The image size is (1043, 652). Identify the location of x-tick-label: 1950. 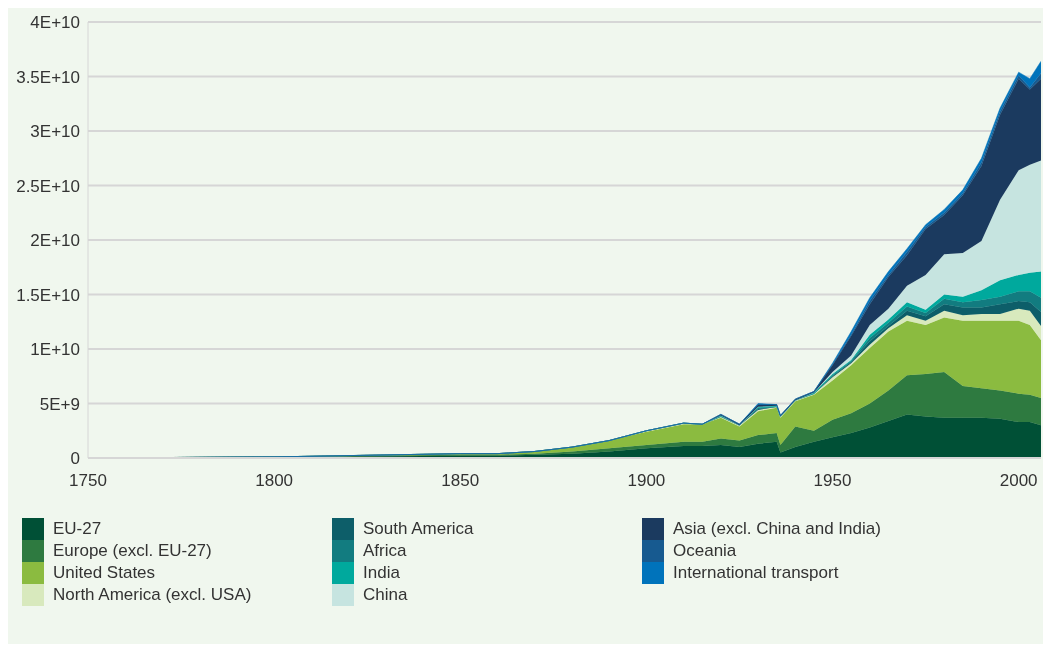
(832, 481).